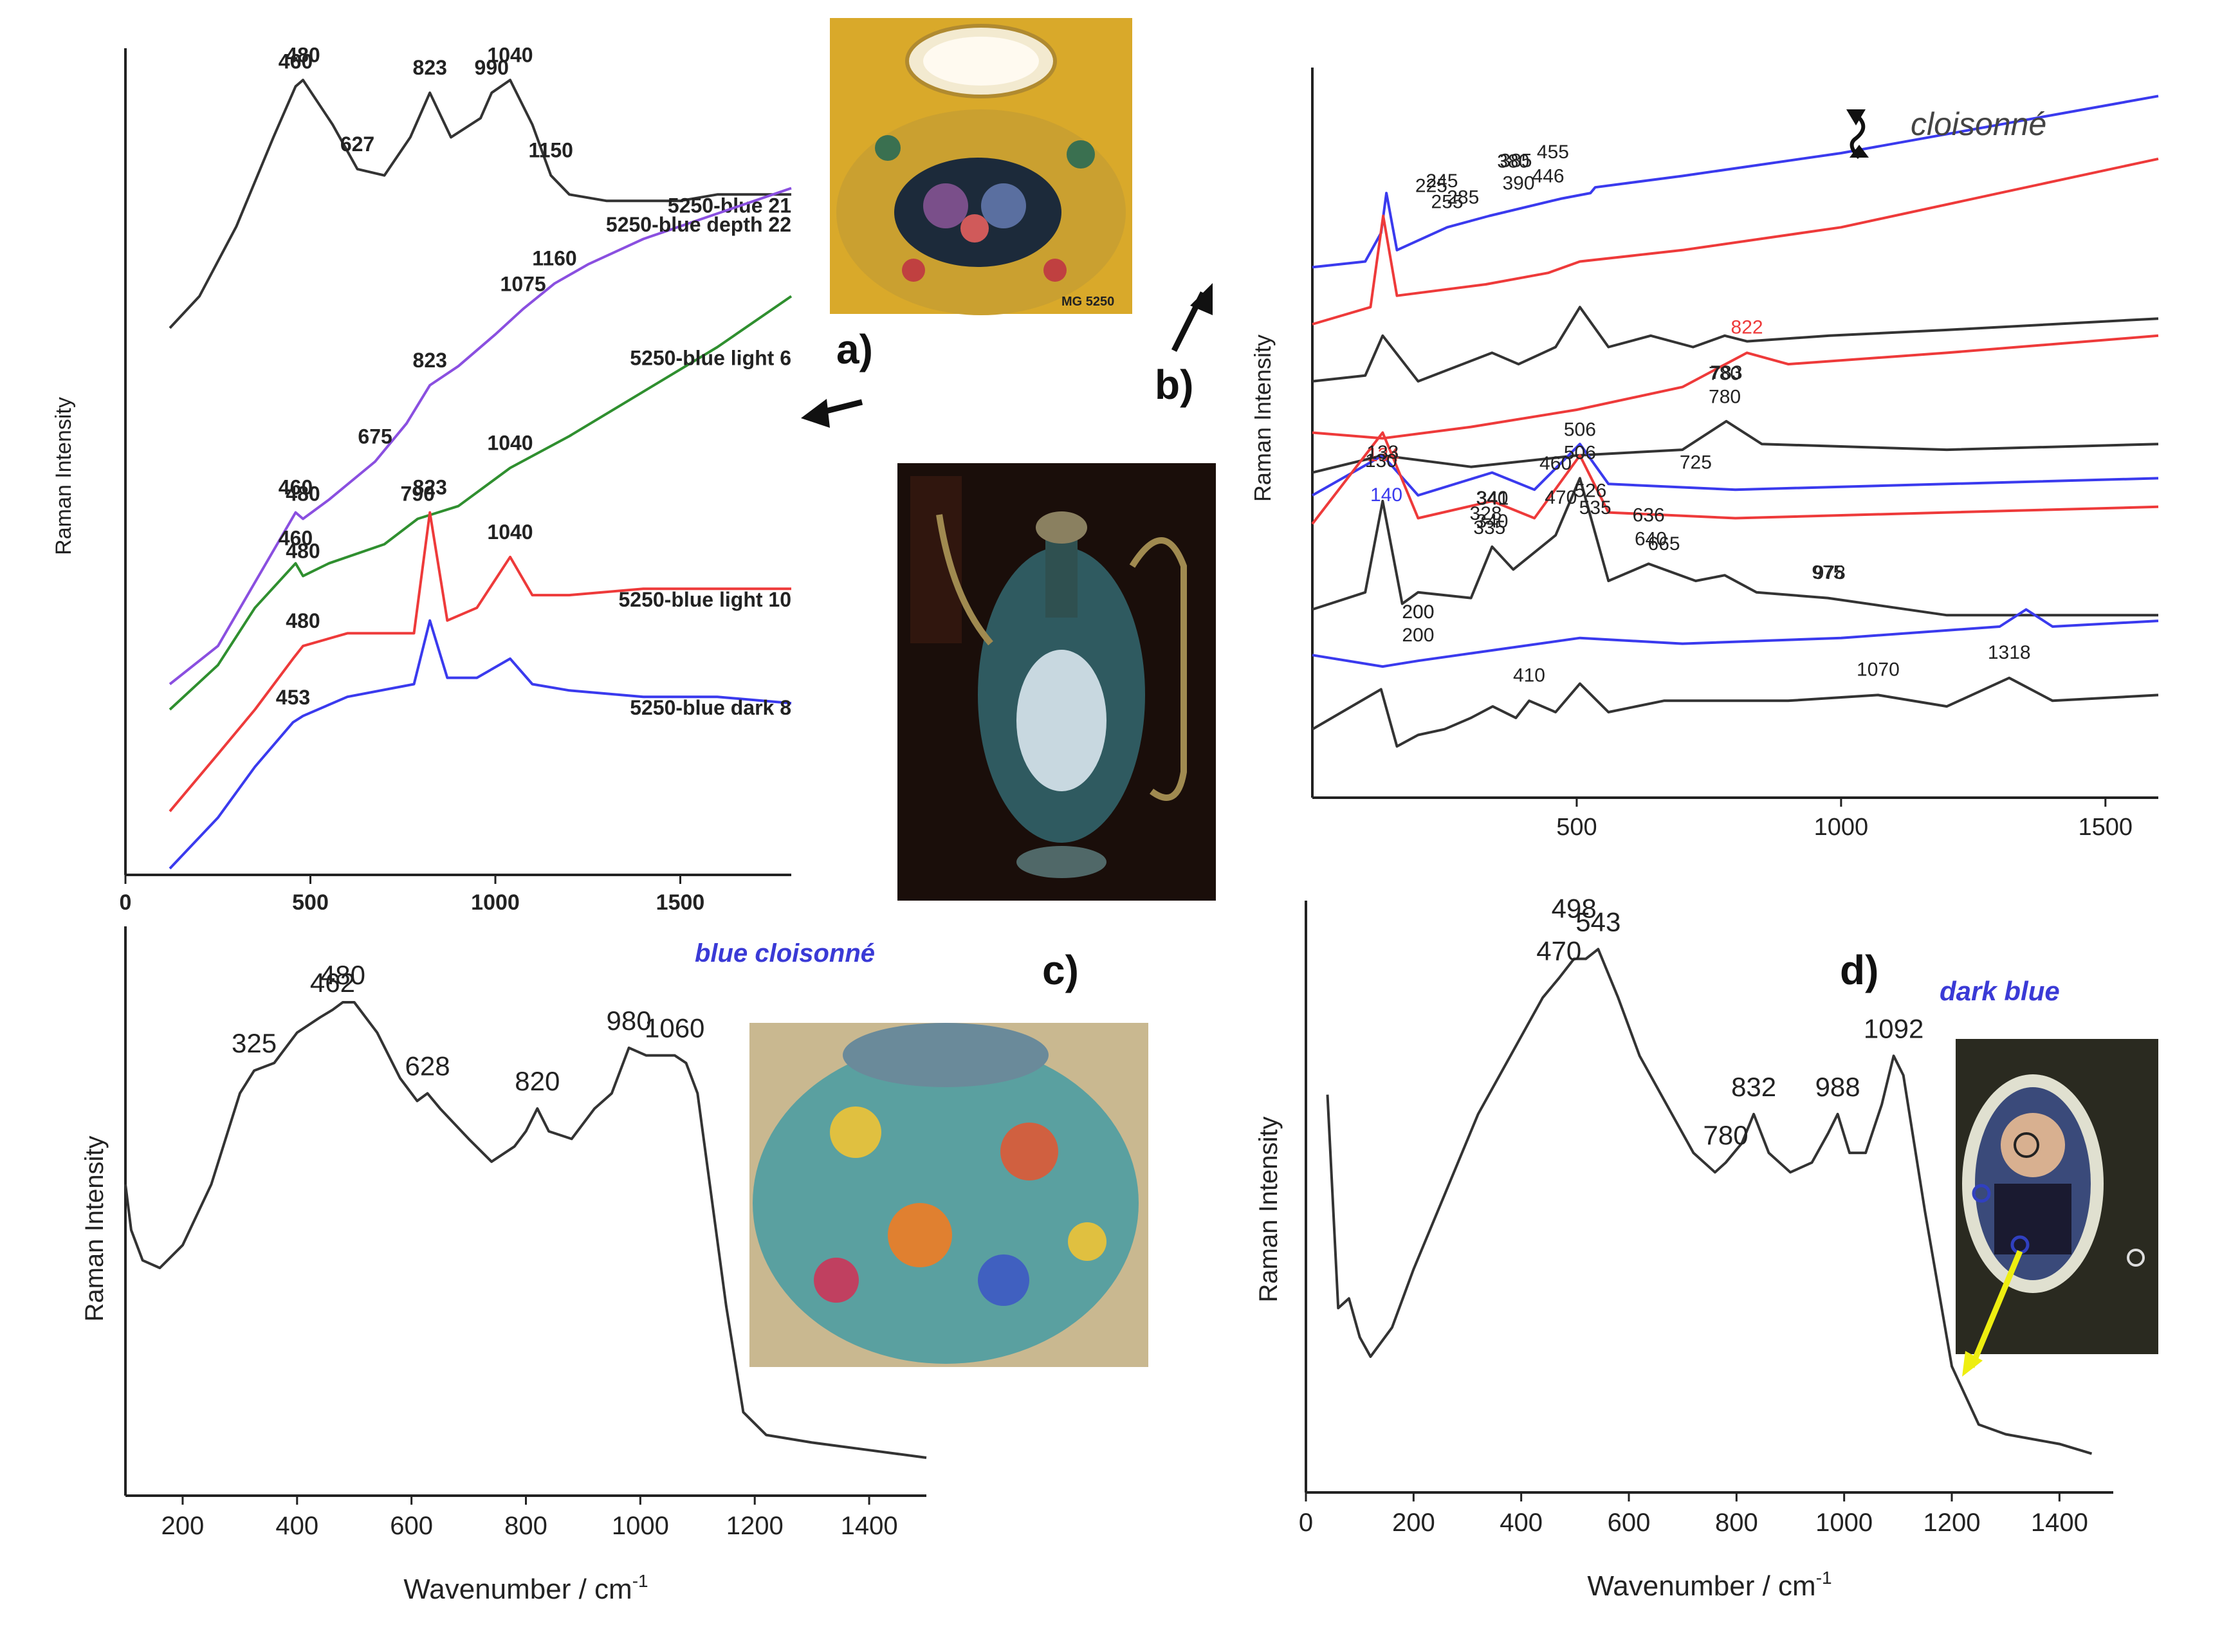 The image size is (2231, 1652). I want to click on x-tick-label-d: 1200, so click(1952, 1523).